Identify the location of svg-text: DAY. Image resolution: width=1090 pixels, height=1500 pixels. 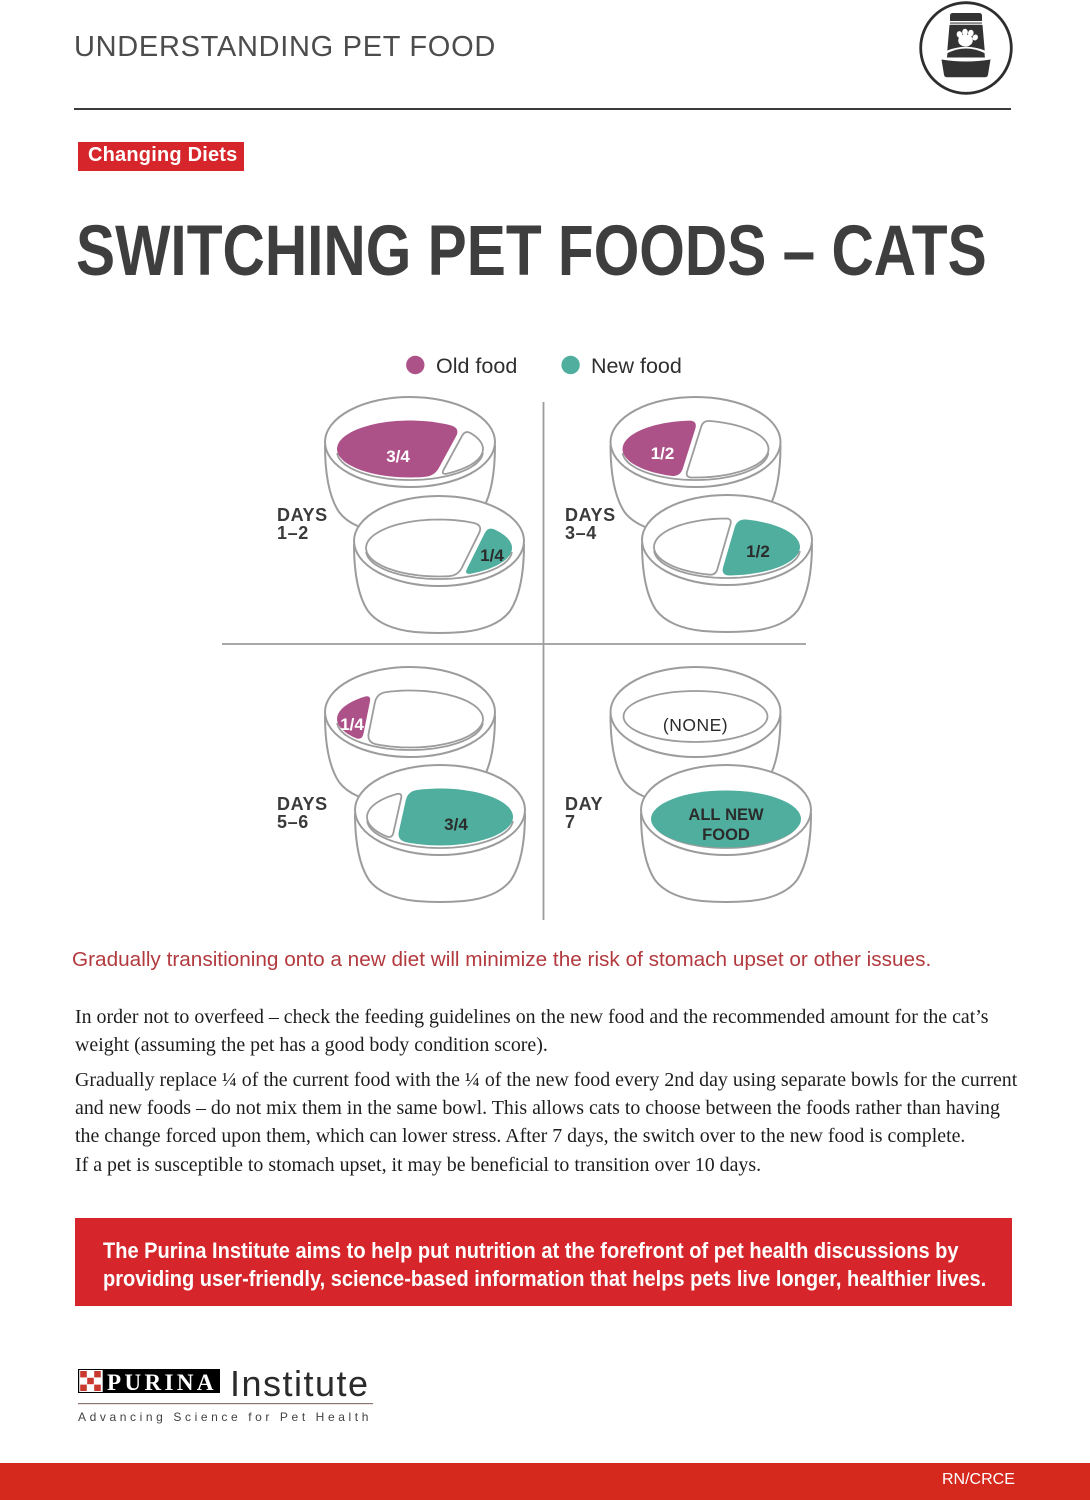
(584, 804).